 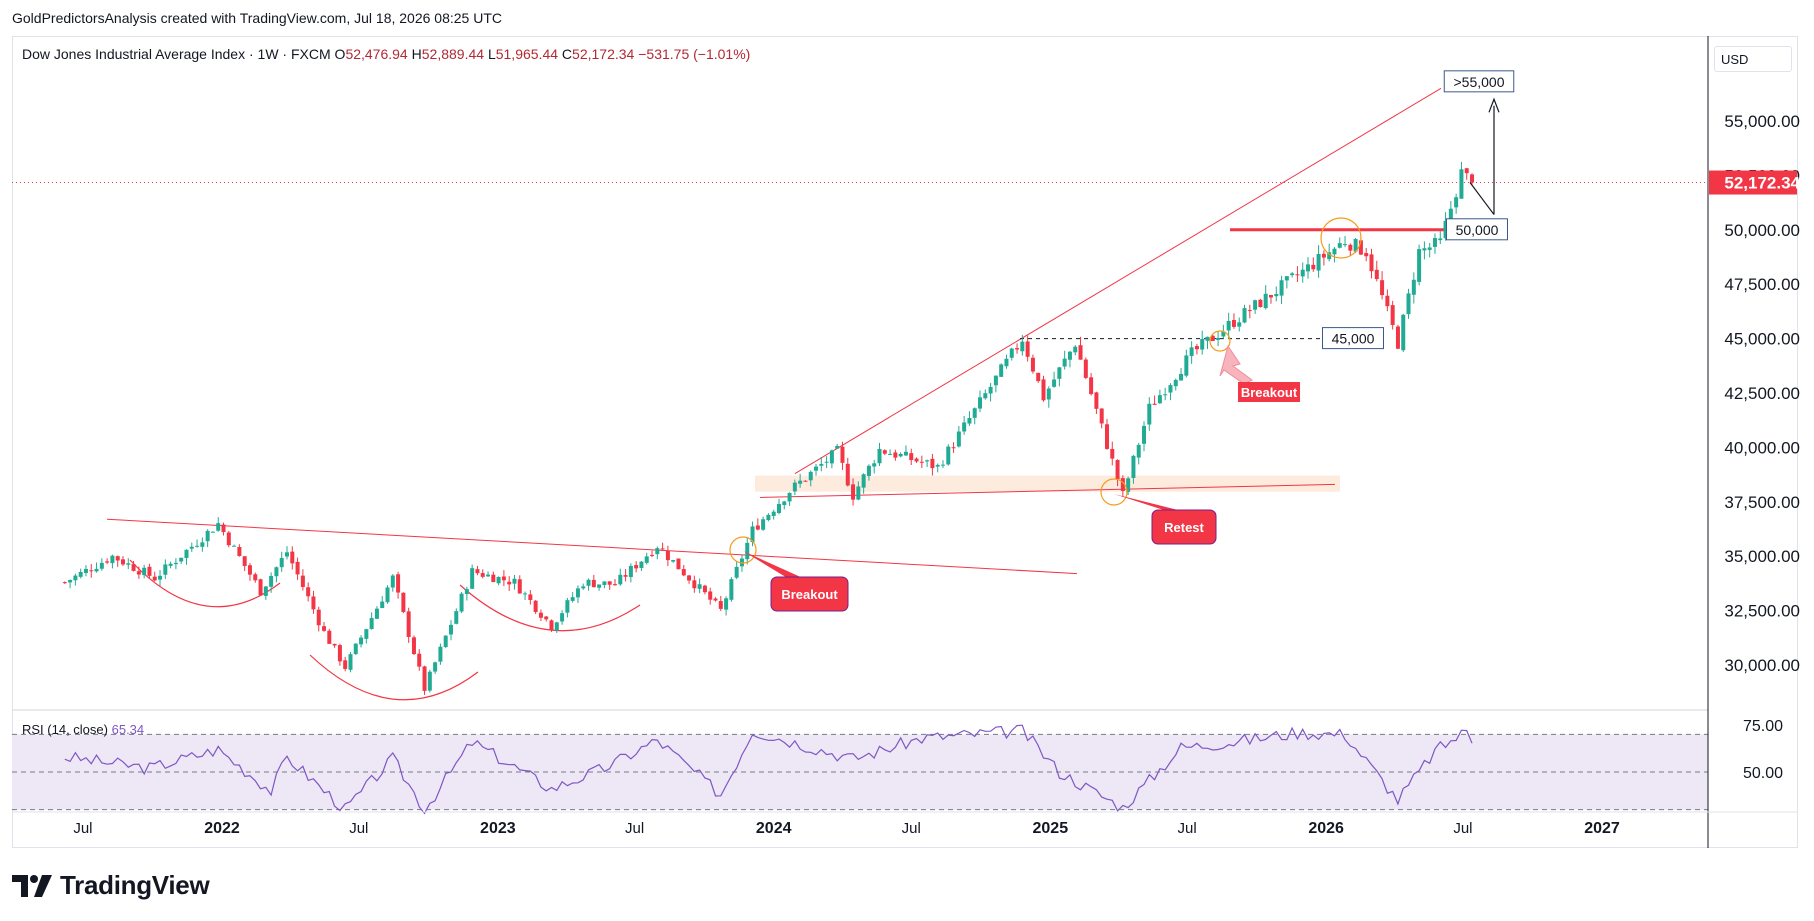 What do you see at coordinates (416, 54) in the screenshot?
I see `high-label: H` at bounding box center [416, 54].